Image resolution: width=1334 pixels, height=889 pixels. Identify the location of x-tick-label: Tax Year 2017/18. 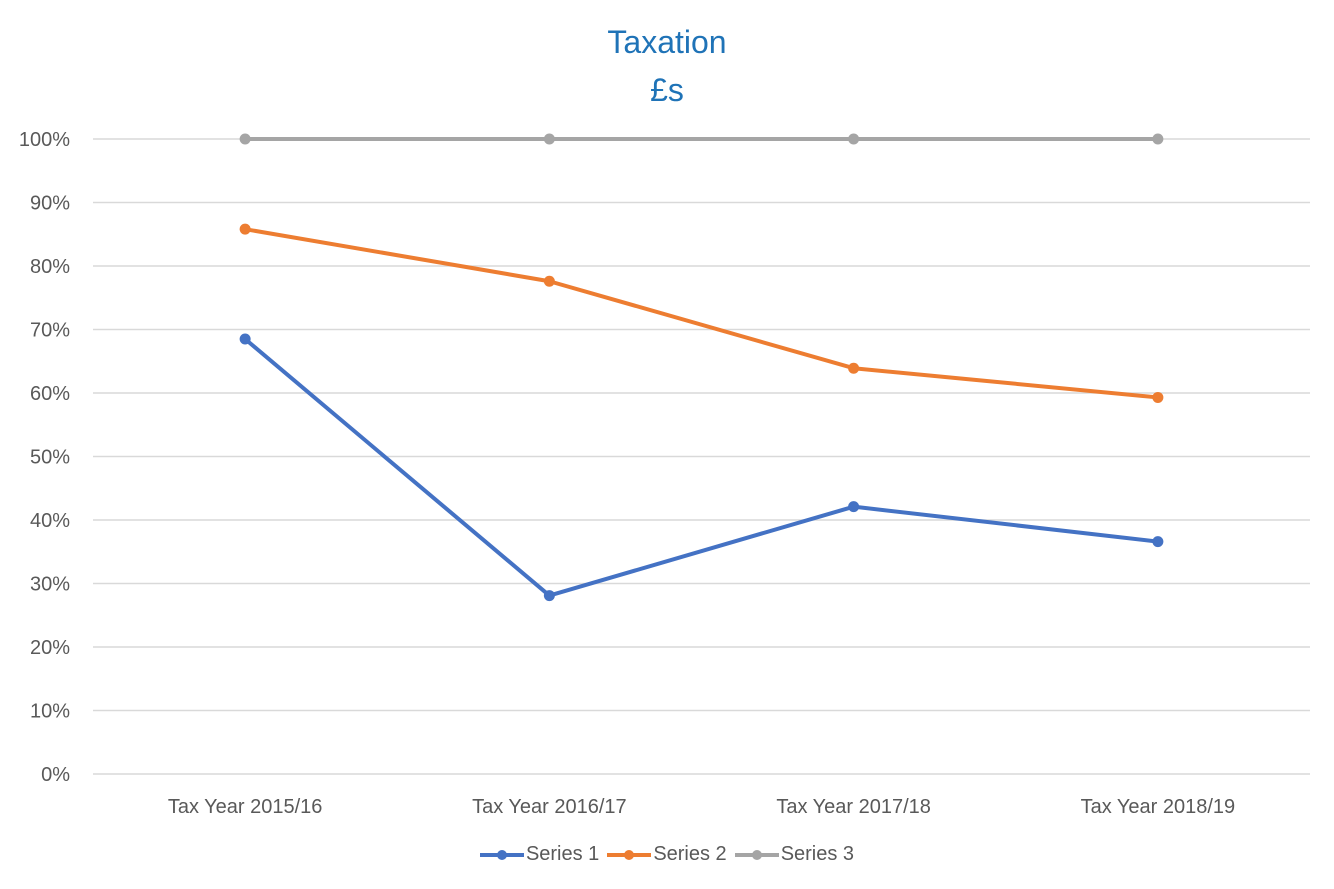
(853, 807).